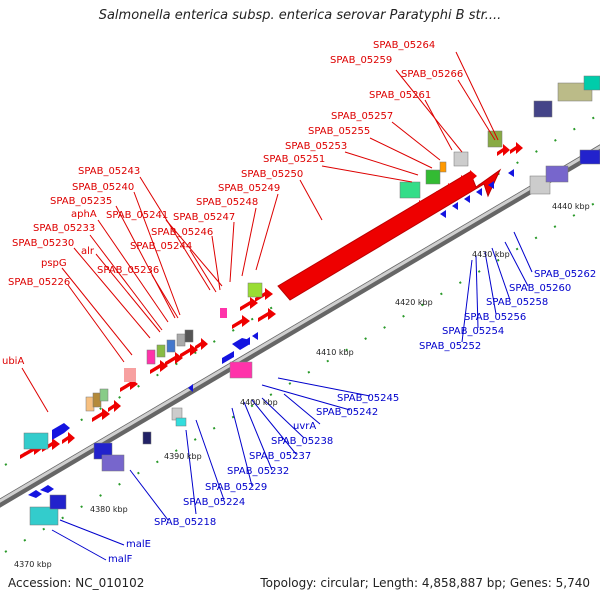  What do you see at coordinates (33, 564) in the screenshot?
I see `kbp-label: 4370 kbp` at bounding box center [33, 564].